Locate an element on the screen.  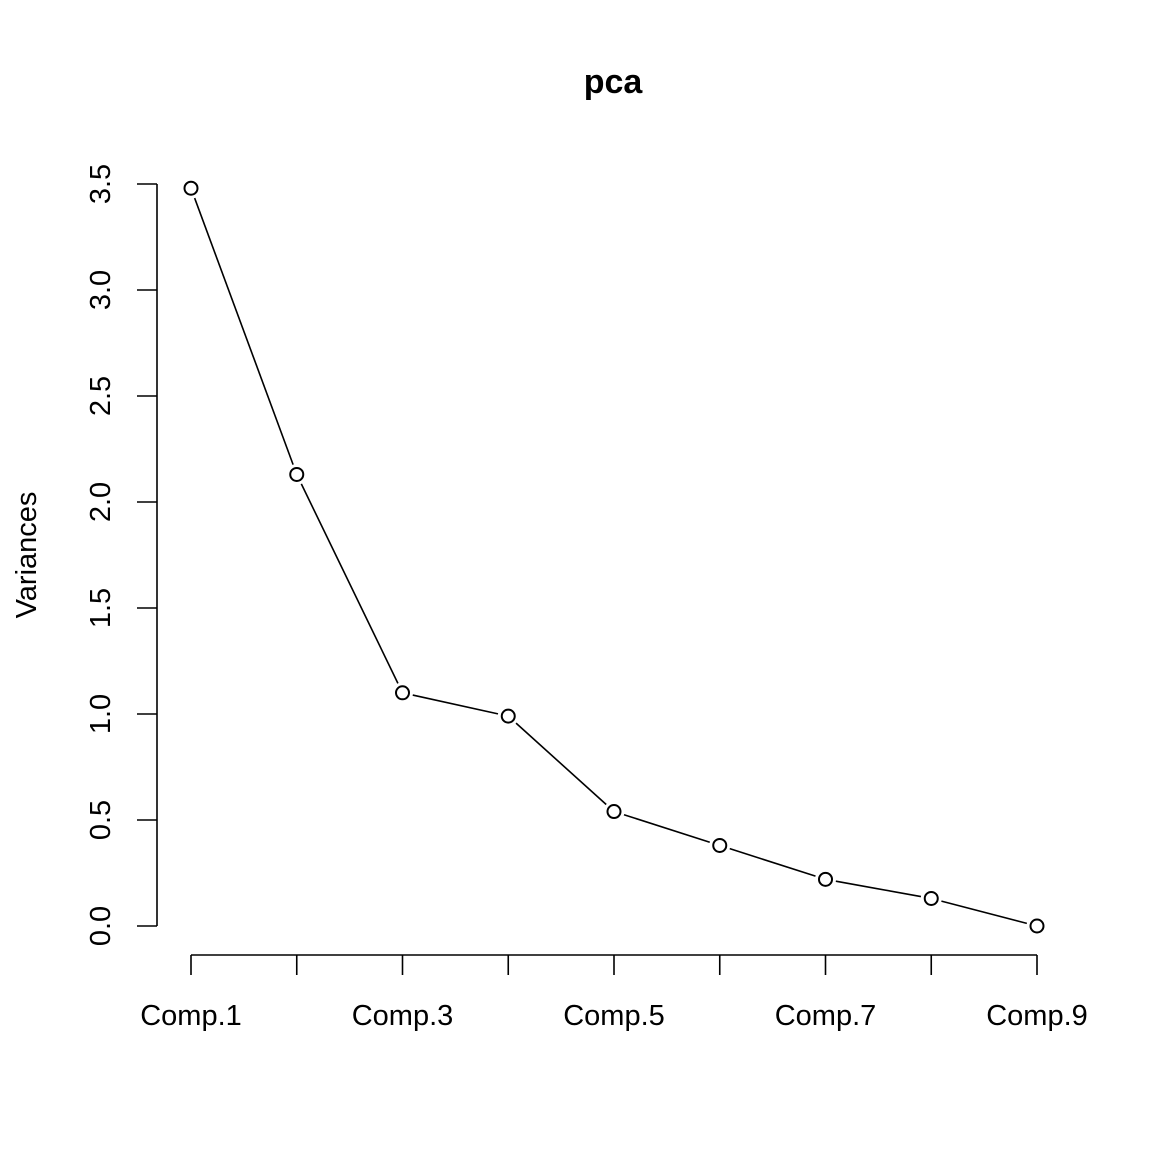
y-tick-label: 3.5 is located at coordinates (101, 184).